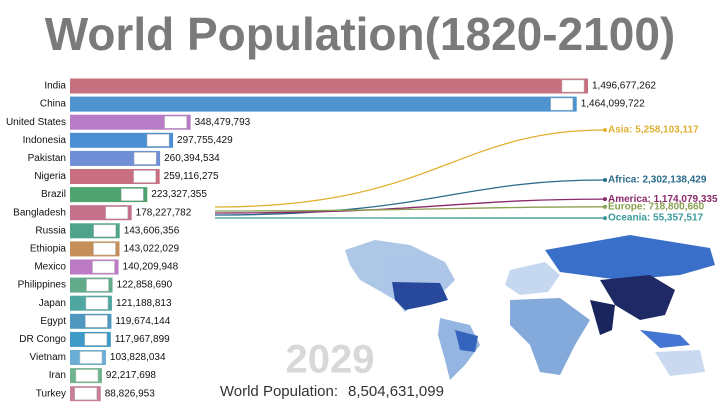  What do you see at coordinates (466, 341) in the screenshot?
I see `map-brazil` at bounding box center [466, 341].